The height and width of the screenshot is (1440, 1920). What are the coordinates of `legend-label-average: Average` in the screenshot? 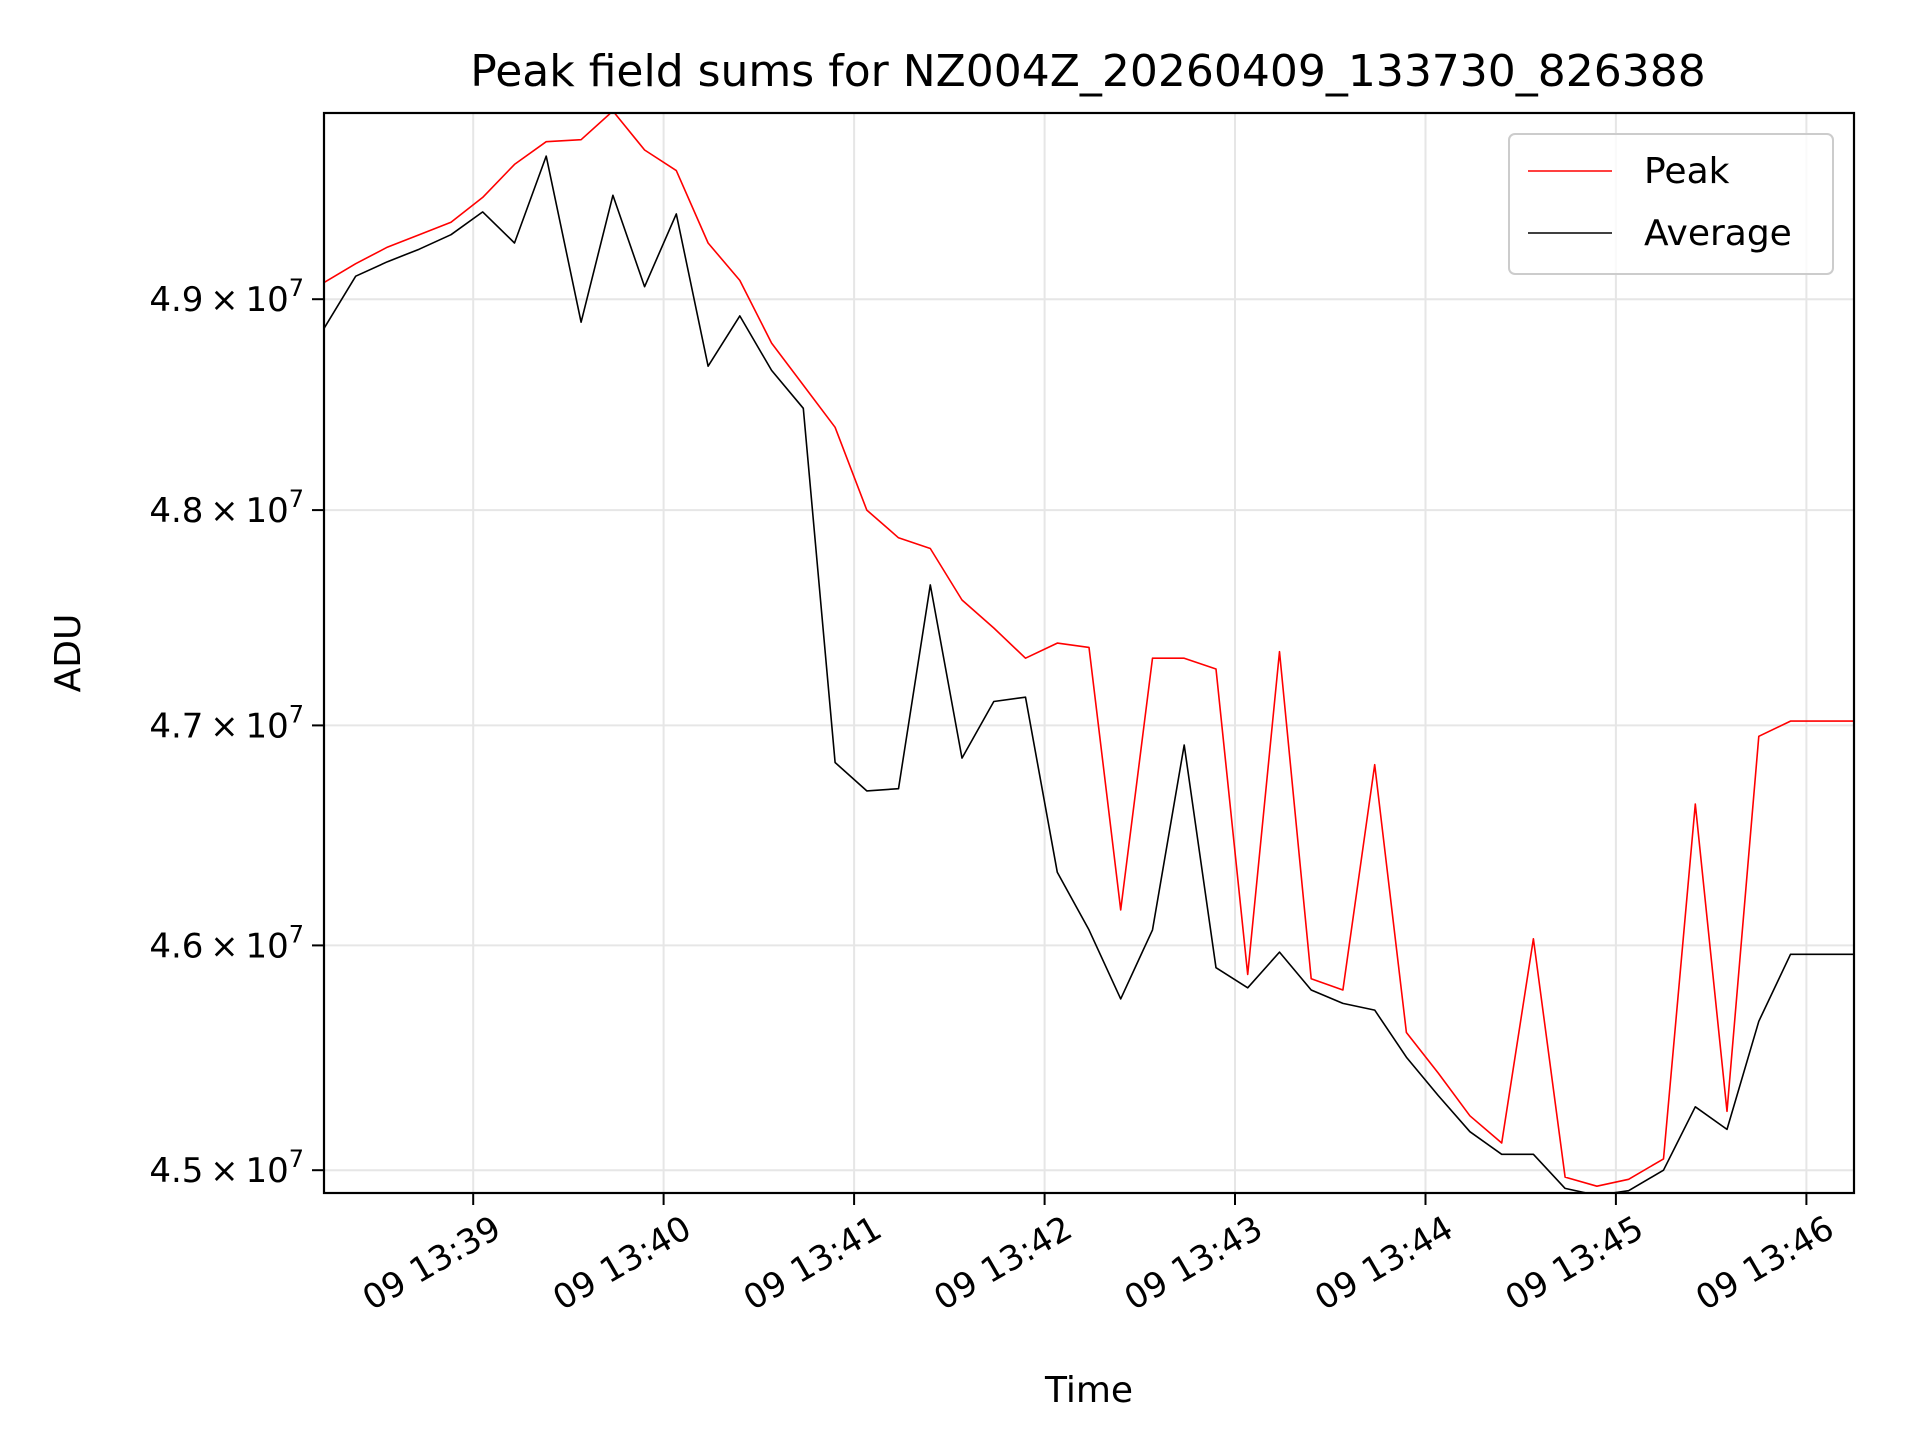 It's located at (1718, 233).